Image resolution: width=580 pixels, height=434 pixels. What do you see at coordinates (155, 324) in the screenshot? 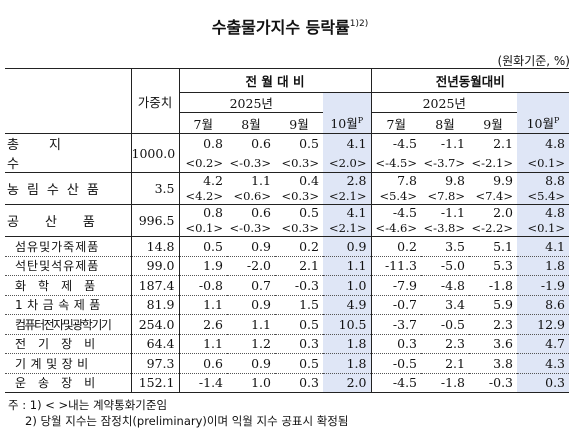
I see `weight-cell: 254.0` at bounding box center [155, 324].